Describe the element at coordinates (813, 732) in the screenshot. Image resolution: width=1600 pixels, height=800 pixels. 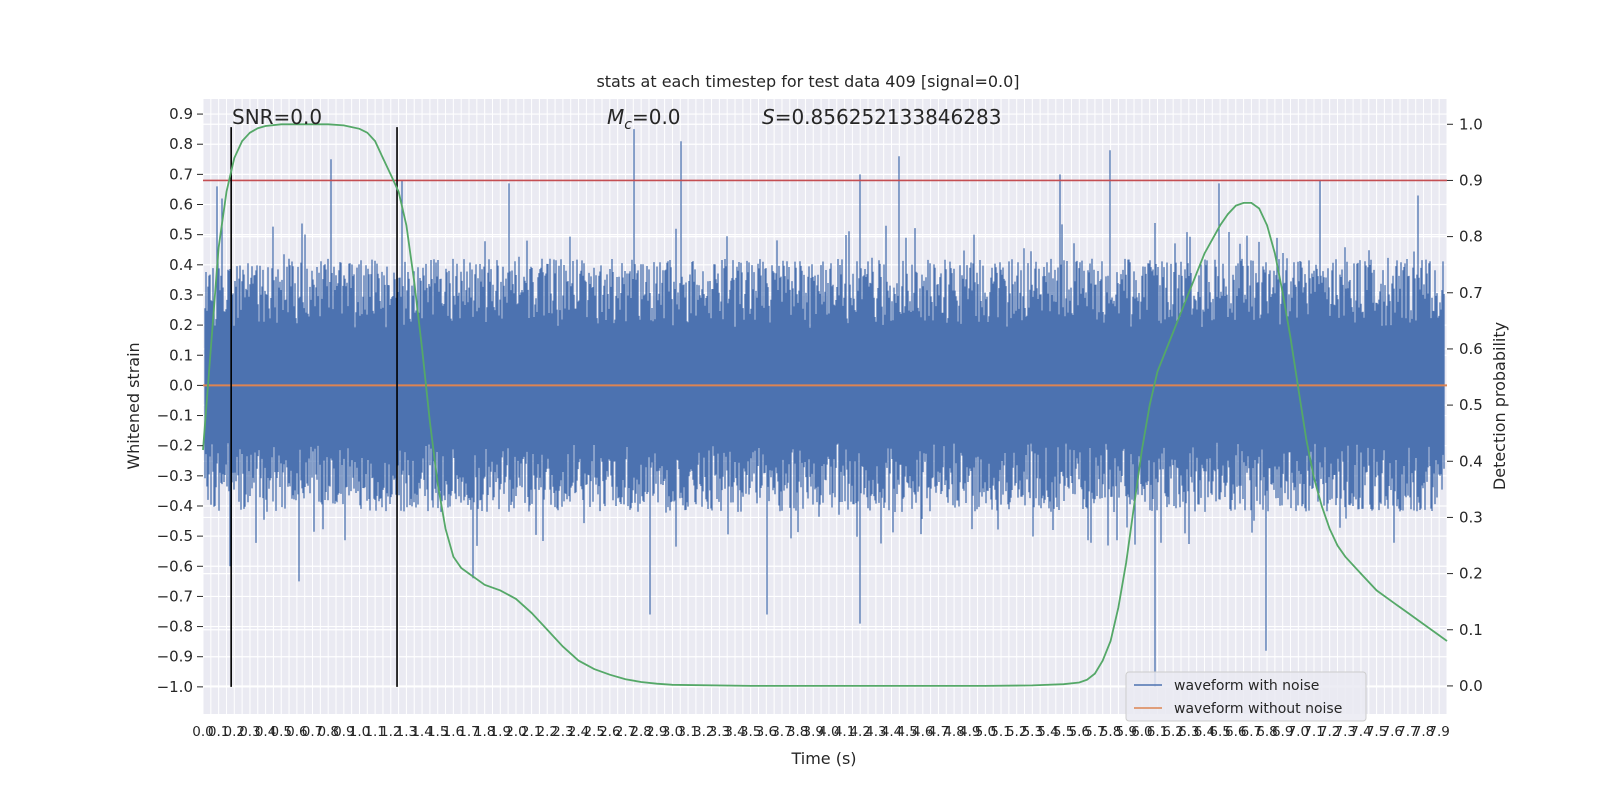
I see `x-tick-label: 3.9` at that location.